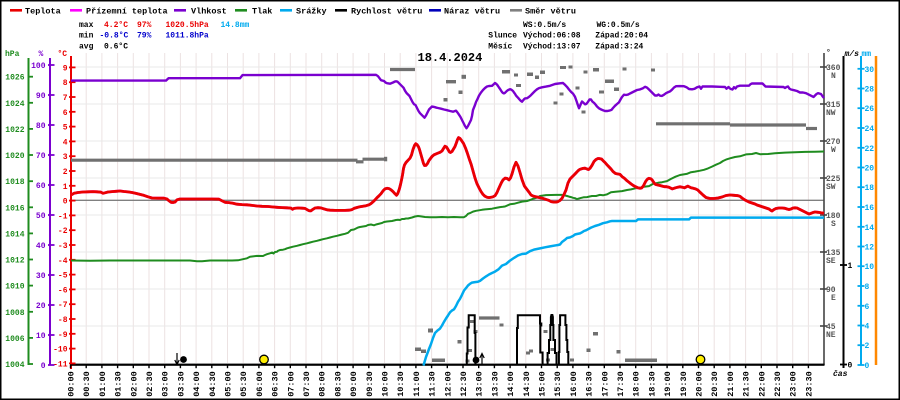  What do you see at coordinates (41, 156) in the screenshot?
I see `svg-text: 70` at bounding box center [41, 156].